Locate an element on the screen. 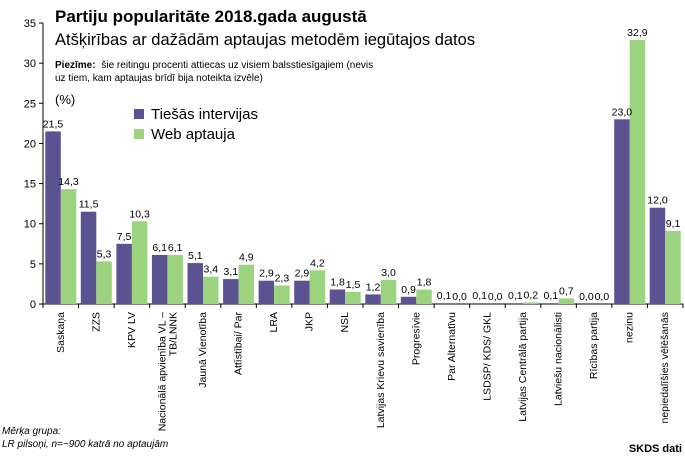  category-label: Latvijas Krievu savienība is located at coordinates (381, 370).